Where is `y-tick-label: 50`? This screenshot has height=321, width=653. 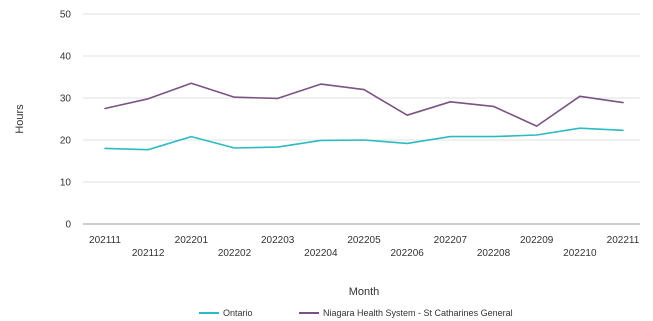 y-tick-label: 50 is located at coordinates (66, 15).